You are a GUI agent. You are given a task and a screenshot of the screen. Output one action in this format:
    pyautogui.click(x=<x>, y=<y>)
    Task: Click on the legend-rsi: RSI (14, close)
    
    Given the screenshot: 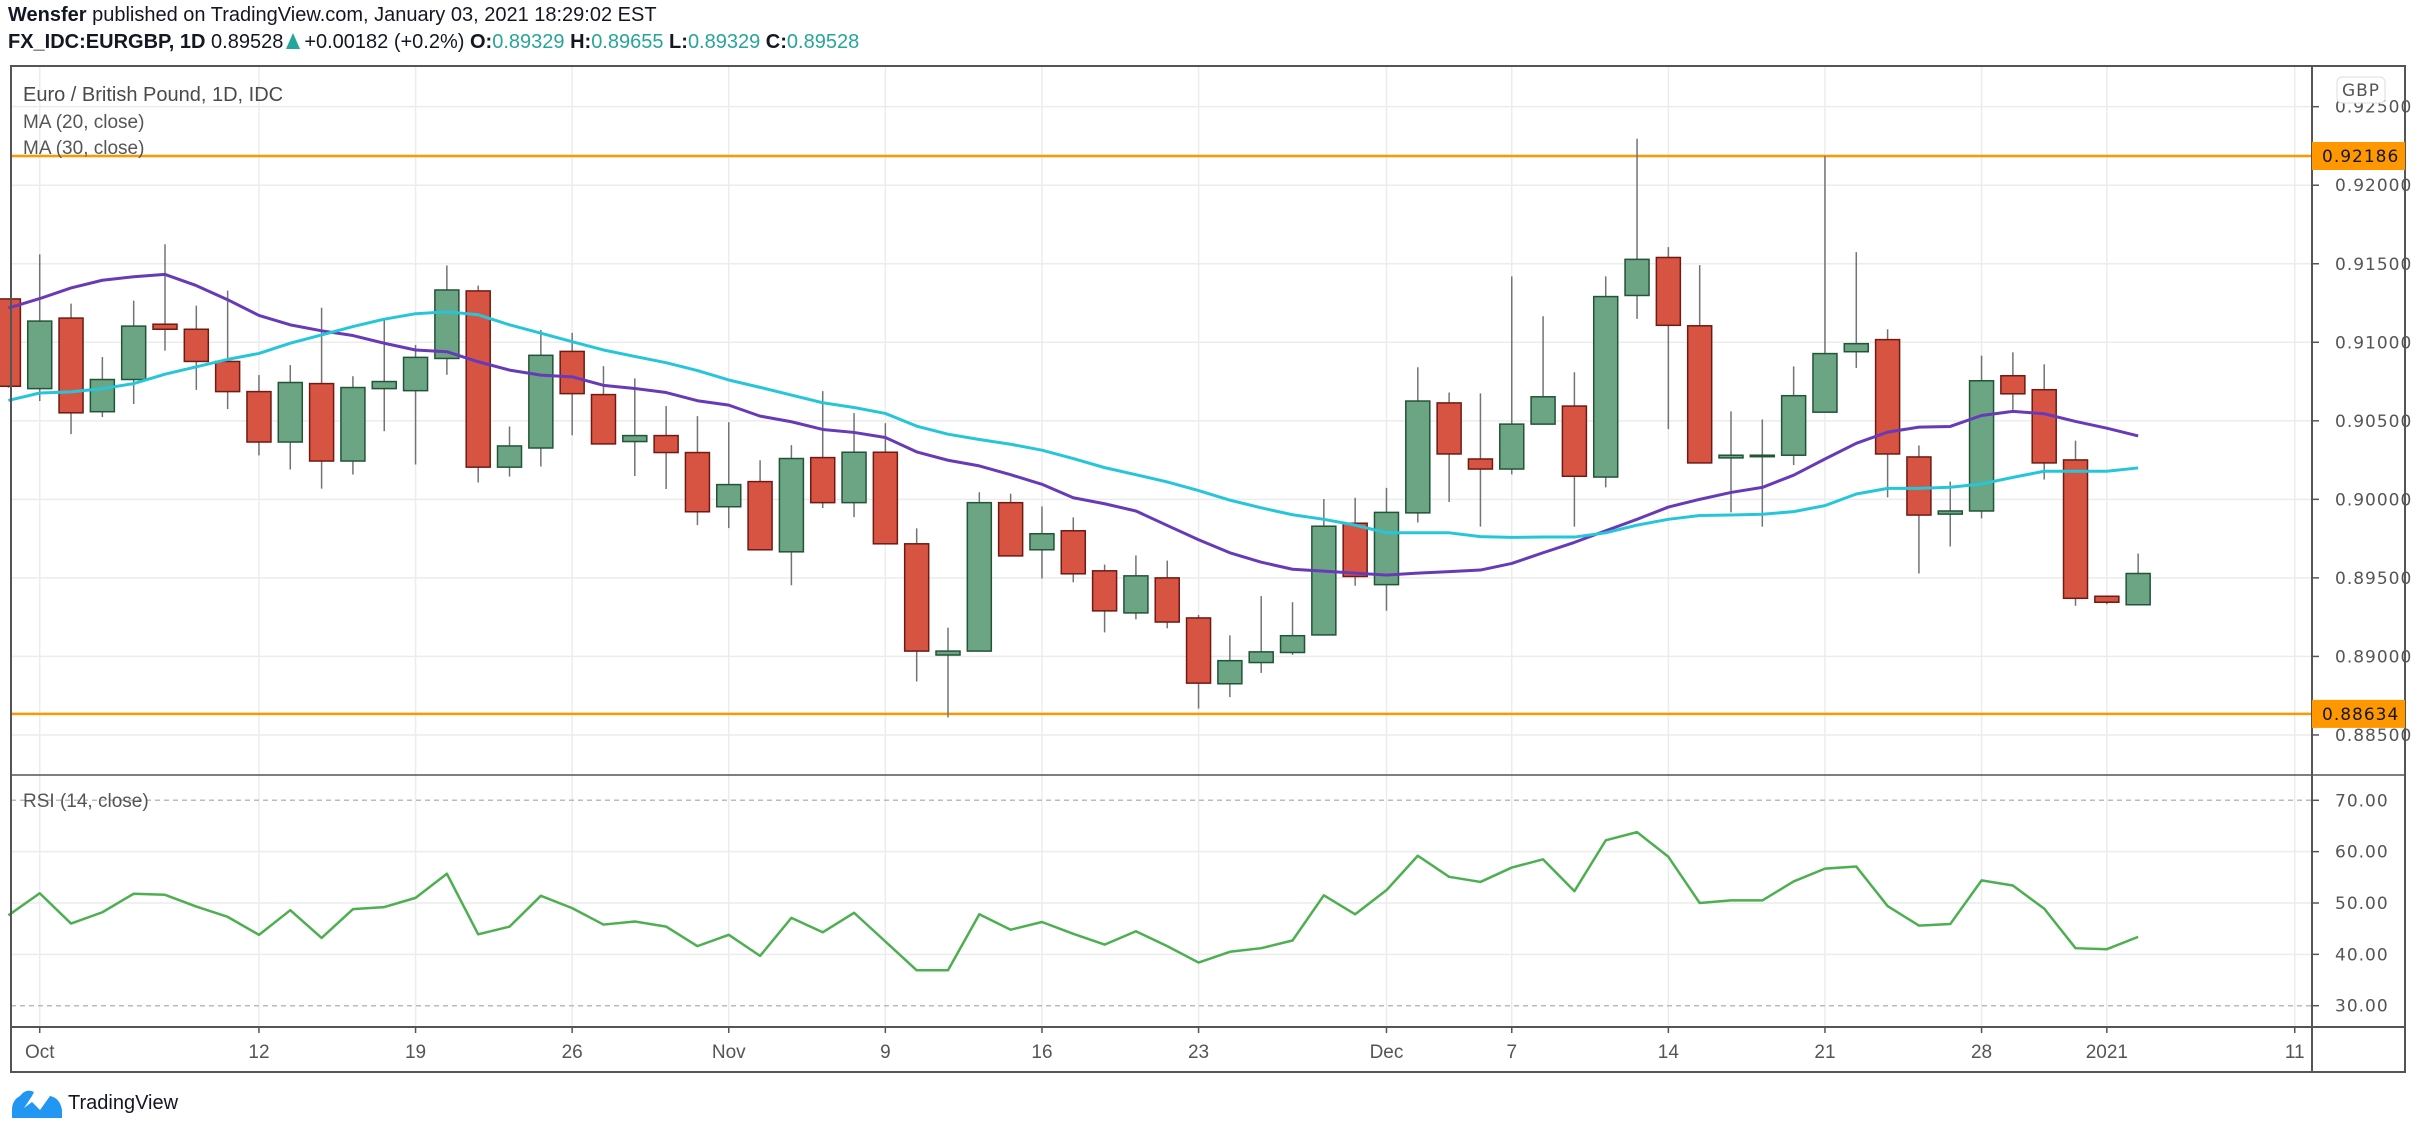 What is the action you would take?
    pyautogui.click(x=86, y=801)
    